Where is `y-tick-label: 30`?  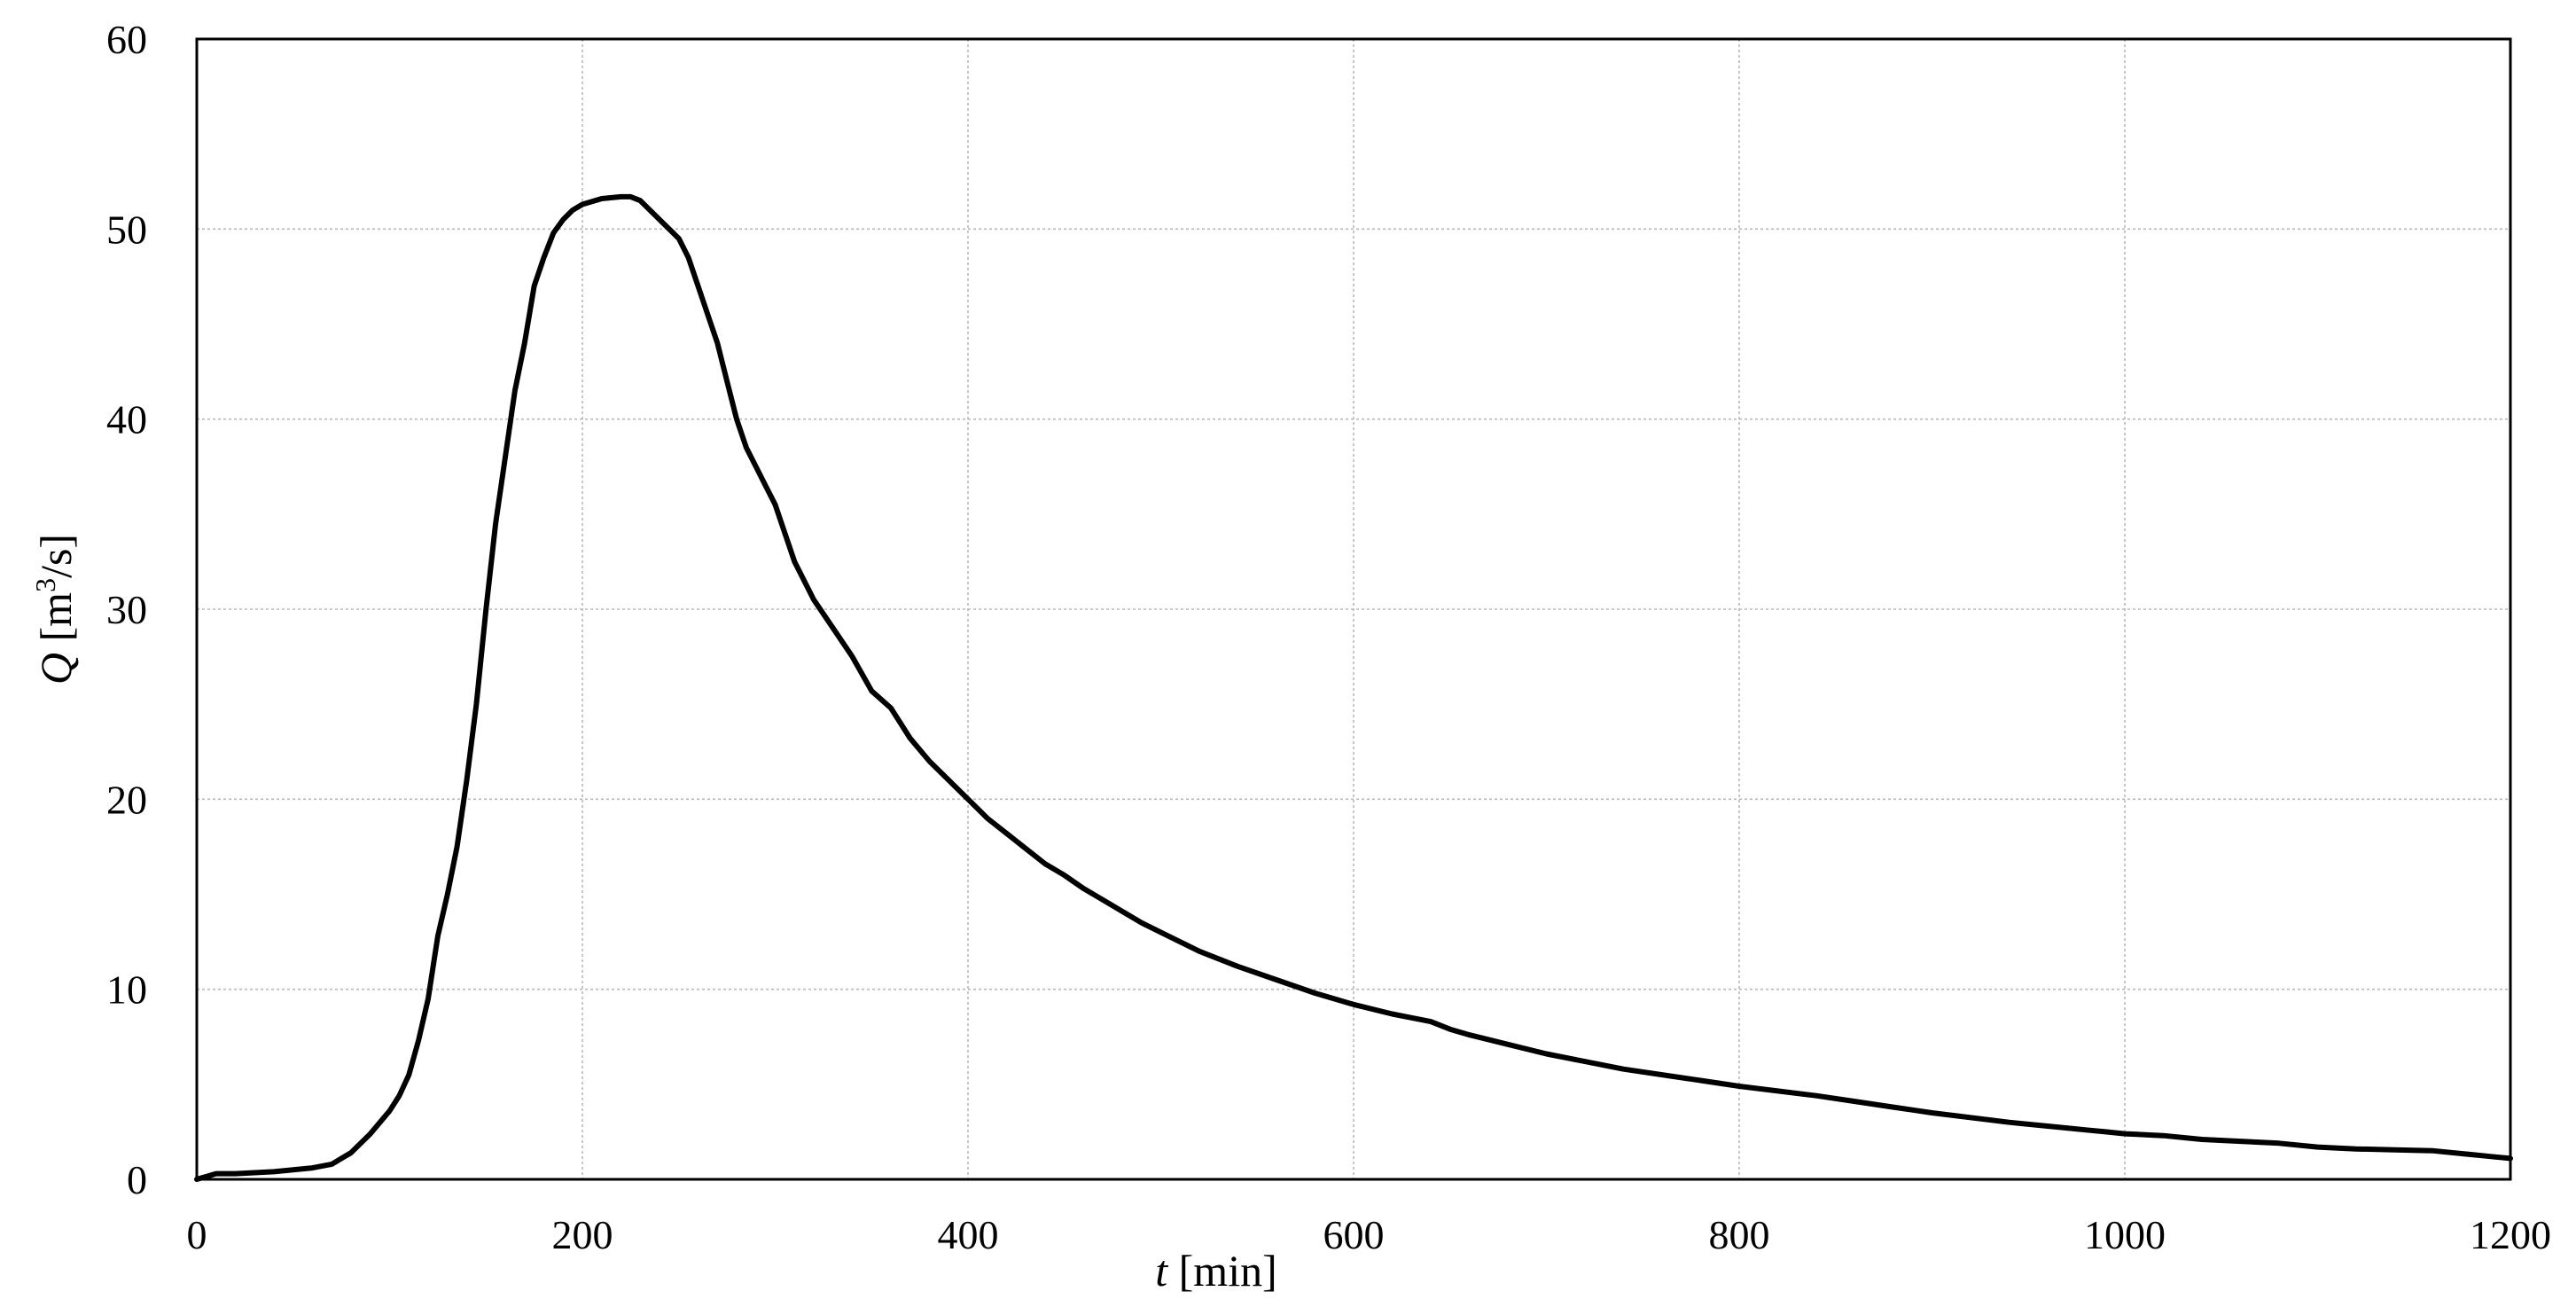
y-tick-label: 30 is located at coordinates (126, 609).